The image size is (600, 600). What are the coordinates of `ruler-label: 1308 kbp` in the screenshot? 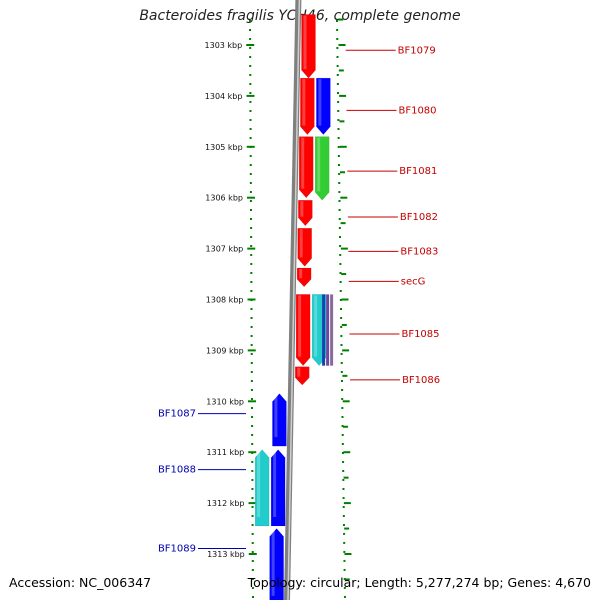 It's located at (225, 300).